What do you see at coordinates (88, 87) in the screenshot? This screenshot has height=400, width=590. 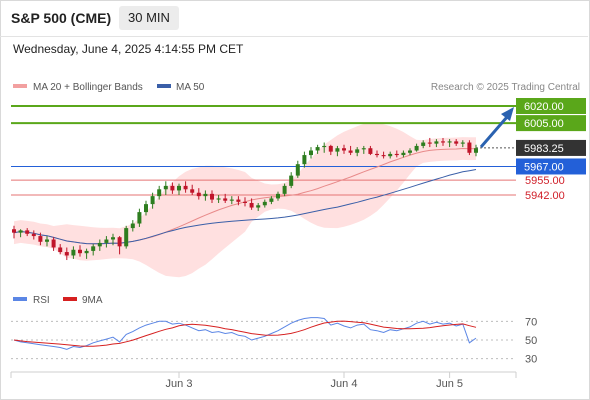 I see `bollinger-legend-label: MA 20 + Bollinger Bands` at bounding box center [88, 87].